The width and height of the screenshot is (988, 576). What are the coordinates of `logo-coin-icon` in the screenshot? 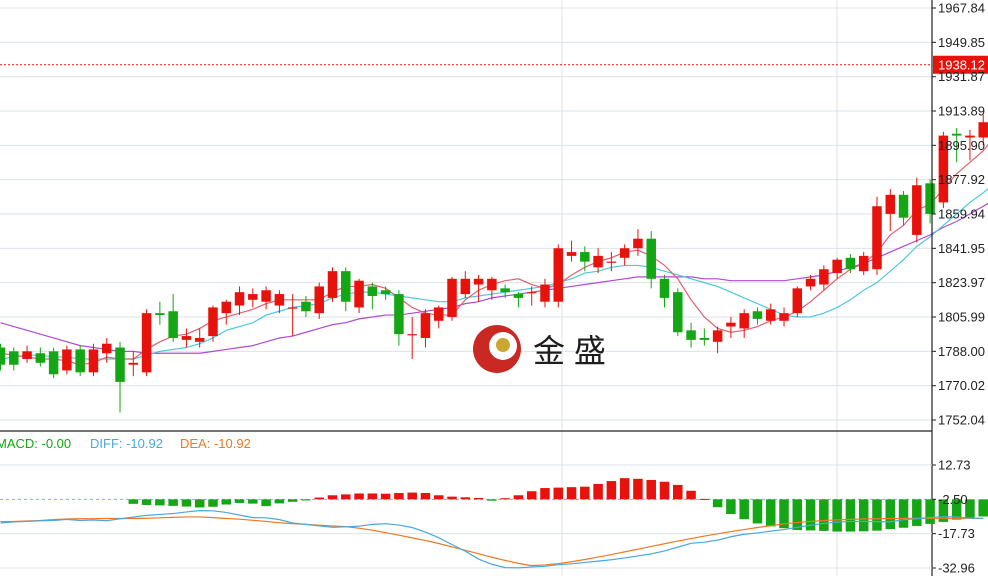 It's located at (503, 345).